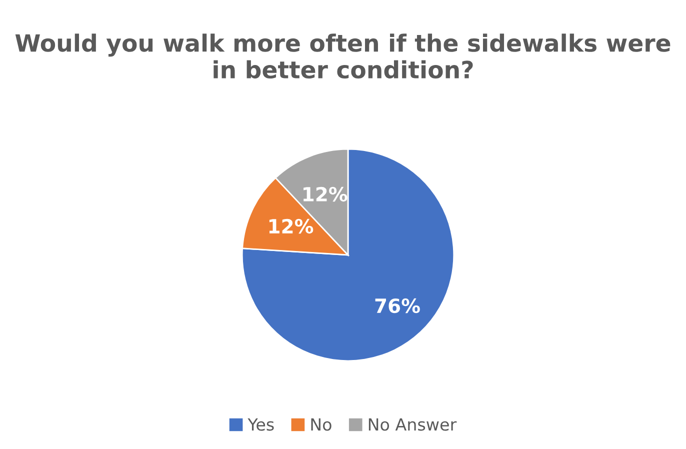  Describe the element at coordinates (342, 56) in the screenshot. I see `chart-title: Would you walk more often if the sidewalks were in better condition?` at that location.